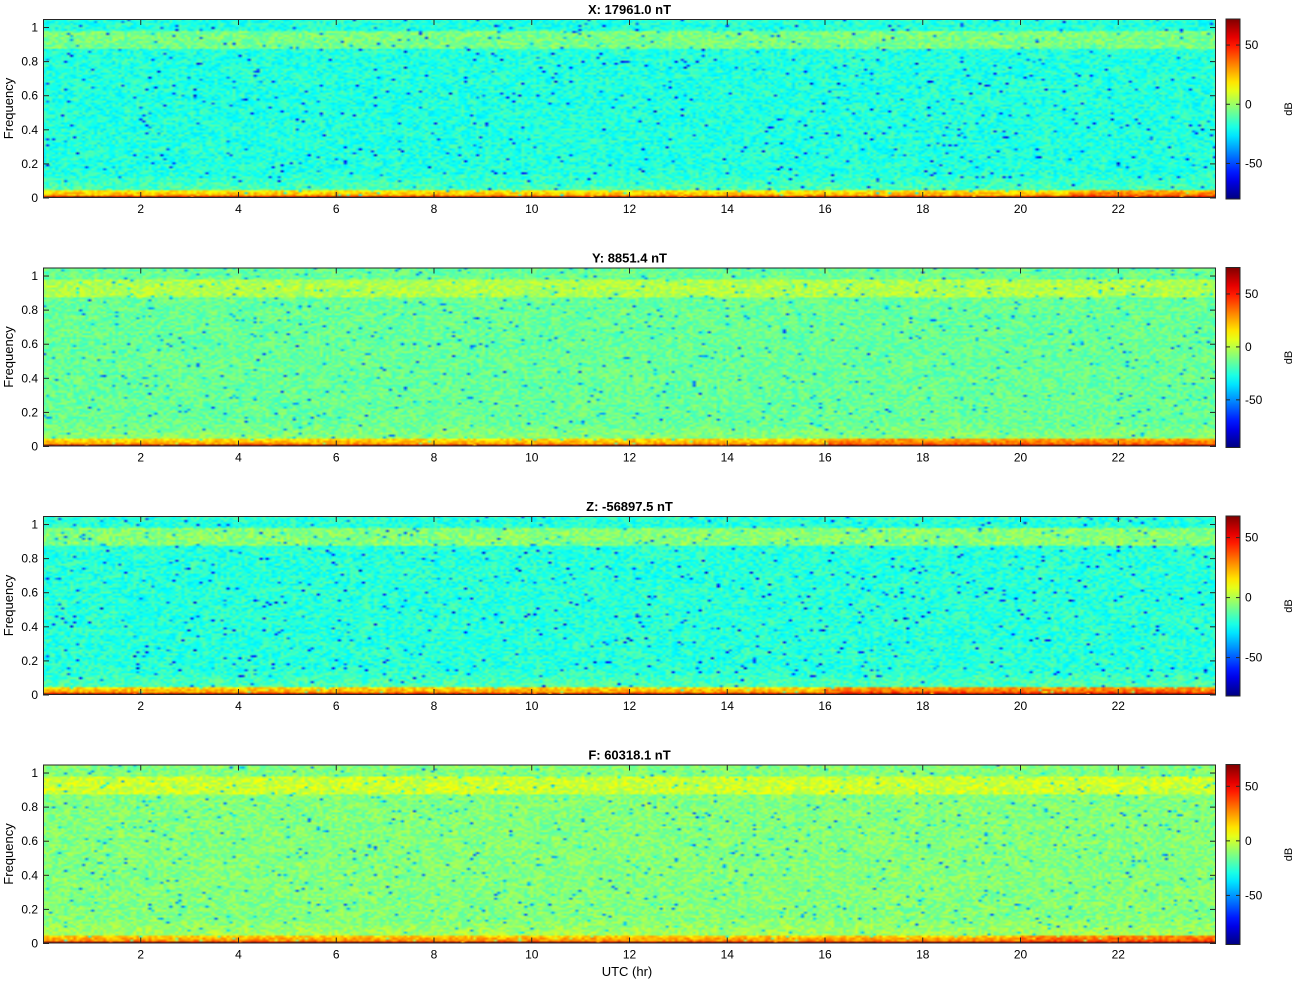  I want to click on panel-title: Z: -56897.5 nT, so click(629, 506).